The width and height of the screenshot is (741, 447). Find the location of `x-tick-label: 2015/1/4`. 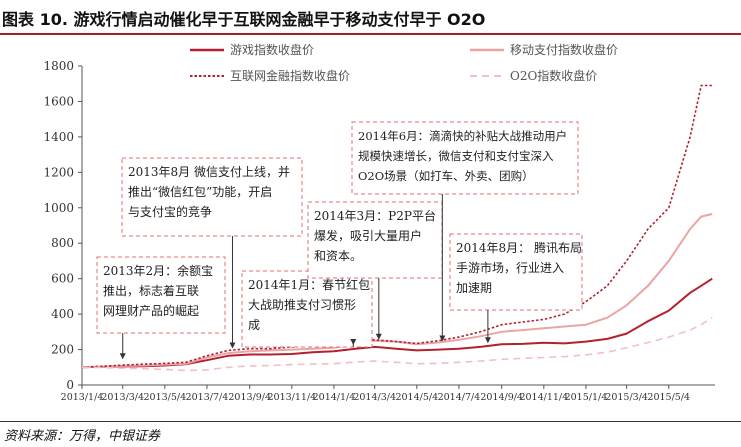

x-tick-label: 2015/1/4 is located at coordinates (586, 397).